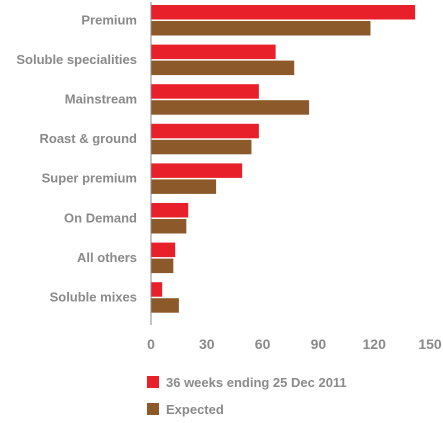 This screenshot has width=443, height=423. What do you see at coordinates (263, 344) in the screenshot?
I see `x-tick-60: 60` at bounding box center [263, 344].